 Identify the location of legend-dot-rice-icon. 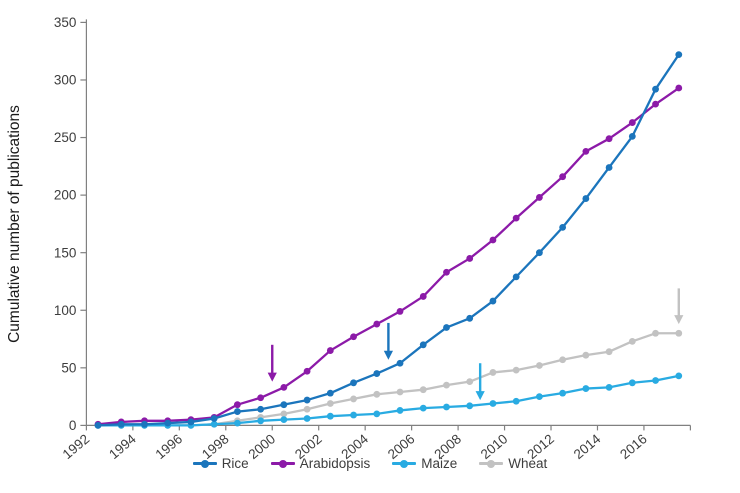
(204, 463).